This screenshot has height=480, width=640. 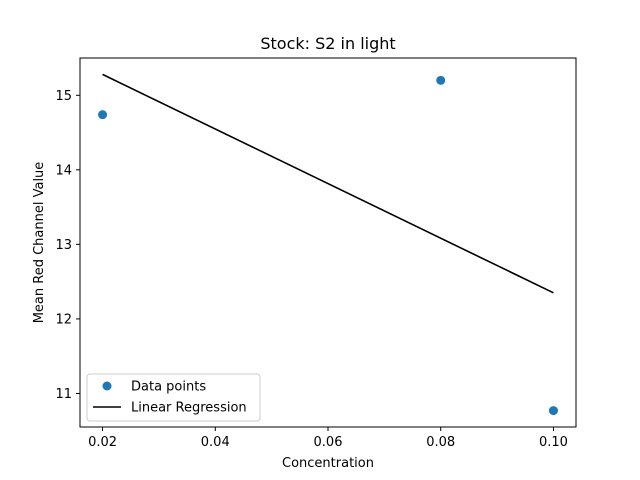 What do you see at coordinates (189, 408) in the screenshot?
I see `legend-label: Linear Regression` at bounding box center [189, 408].